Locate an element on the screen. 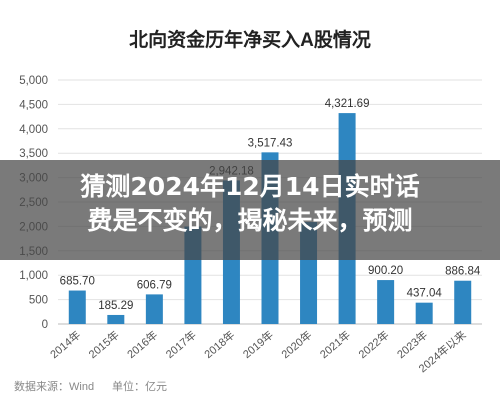 This screenshot has width=500, height=416. x-tick-label: 2018年 is located at coordinates (219, 345).